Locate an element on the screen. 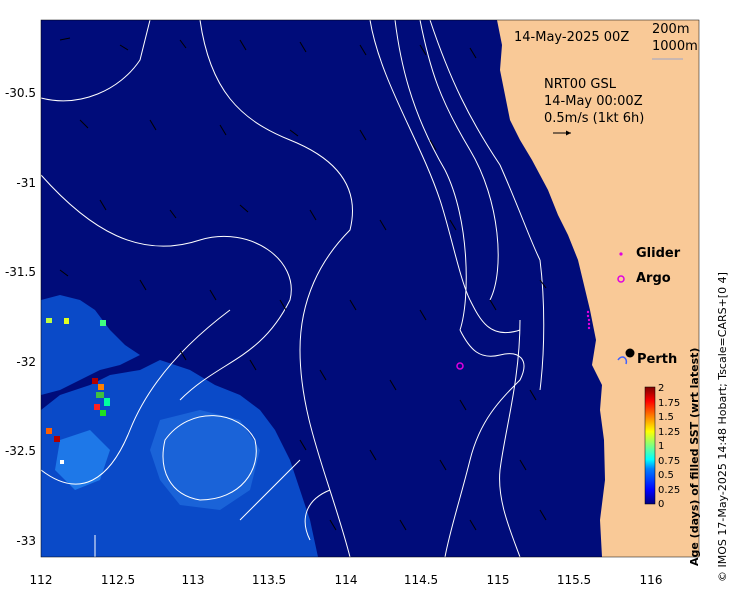 The width and height of the screenshot is (740, 592). y-tick: -31 is located at coordinates (26, 183).